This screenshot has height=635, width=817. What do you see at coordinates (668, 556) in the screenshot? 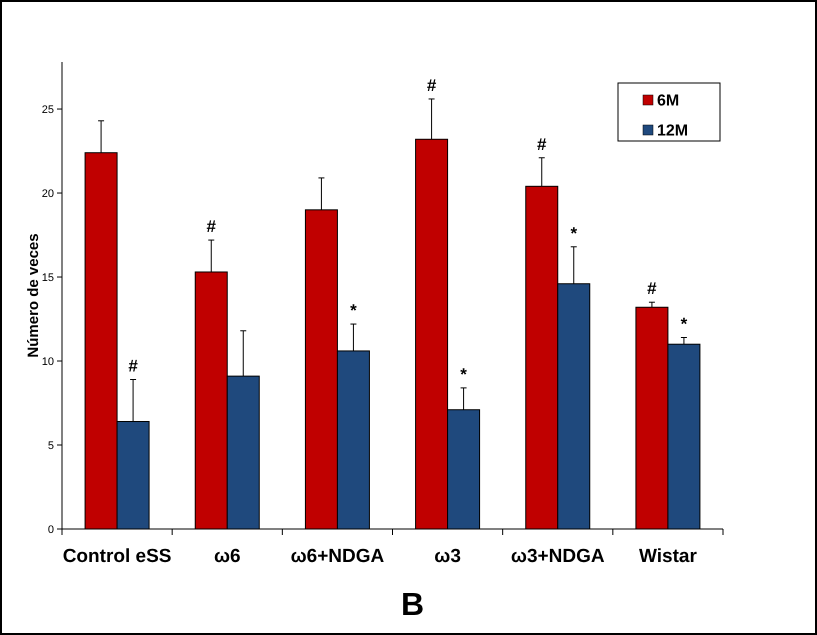
I see `x-tick-label: Wistar` at bounding box center [668, 556].